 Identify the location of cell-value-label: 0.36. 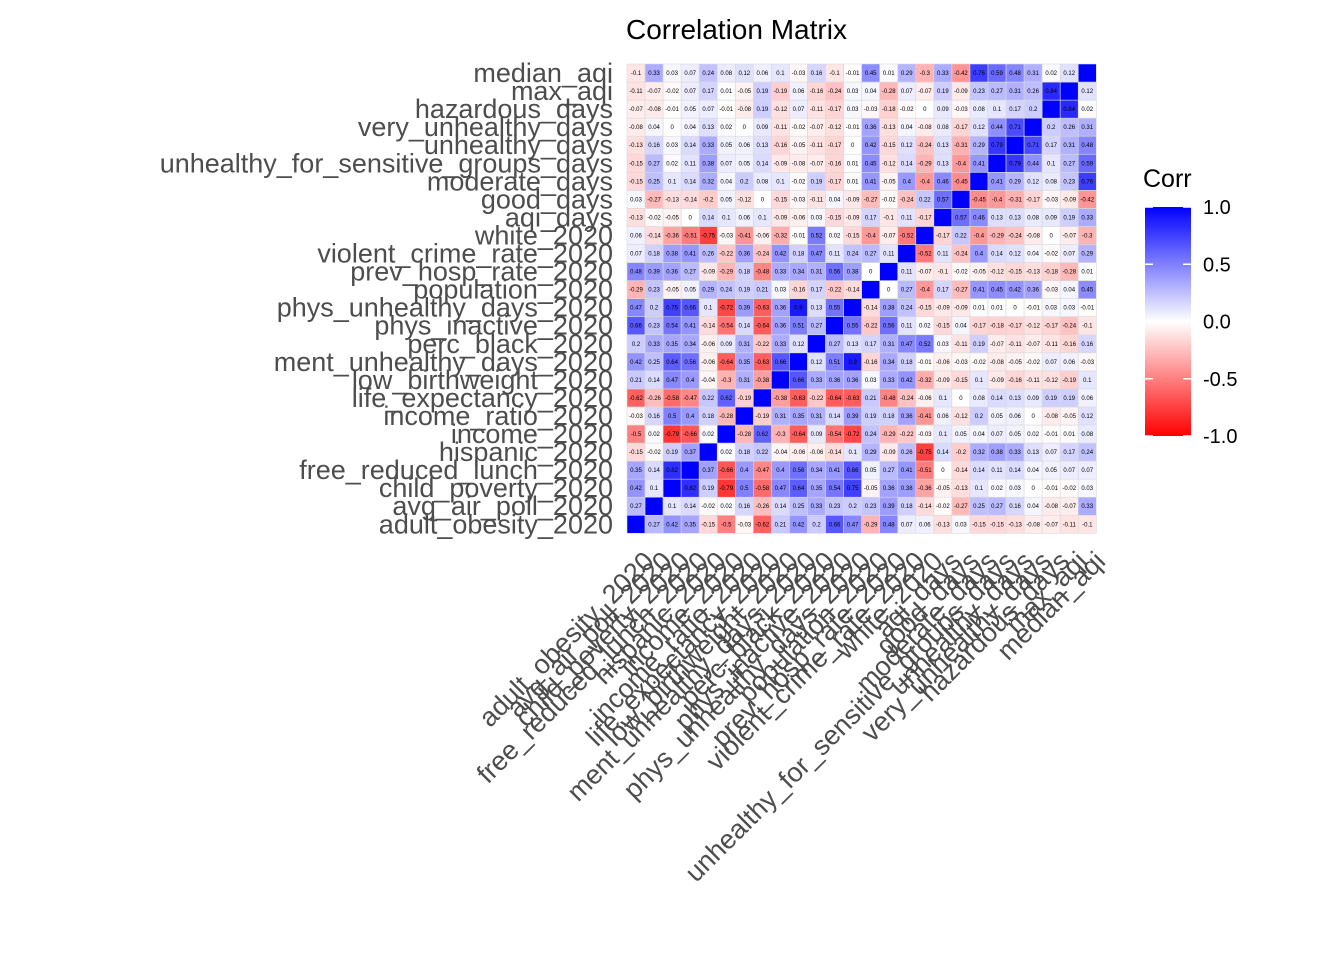
(853, 381).